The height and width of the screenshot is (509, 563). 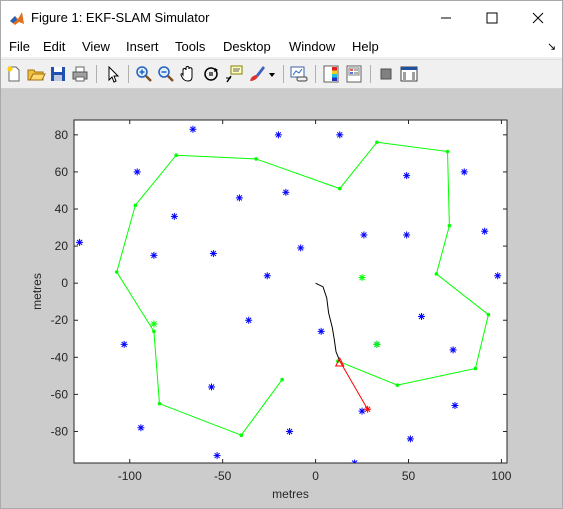 I want to click on x-tick-label: 100, so click(x=501, y=476).